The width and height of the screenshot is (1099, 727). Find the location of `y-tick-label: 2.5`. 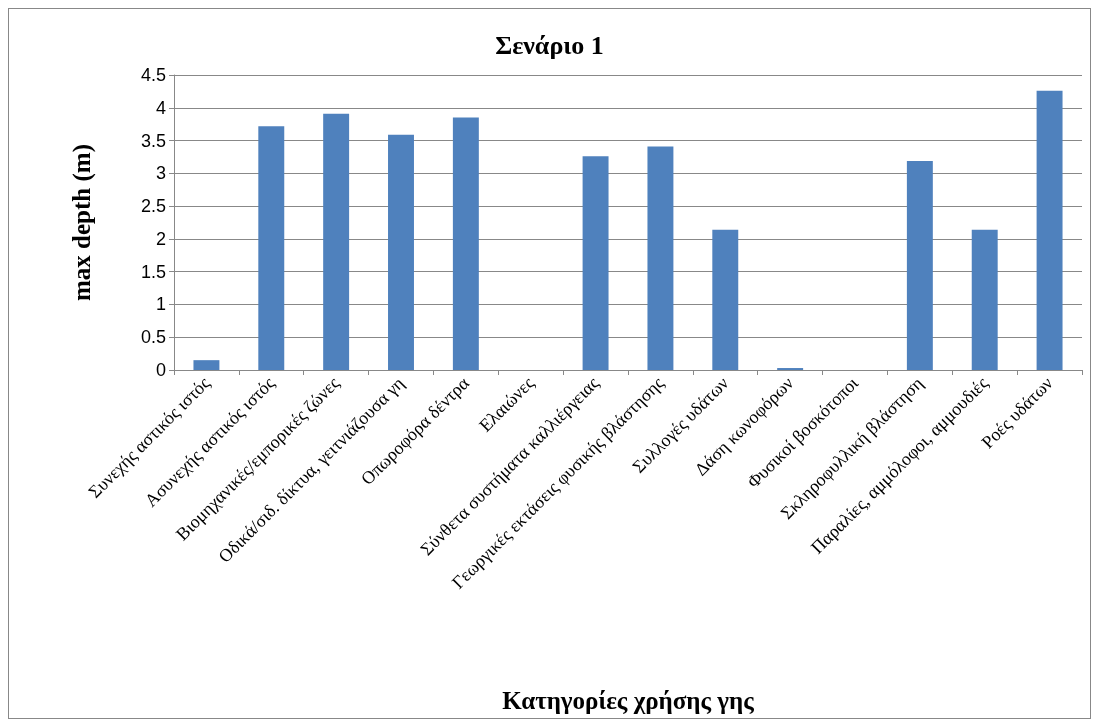

y-tick-label: 2.5 is located at coordinates (153, 206).